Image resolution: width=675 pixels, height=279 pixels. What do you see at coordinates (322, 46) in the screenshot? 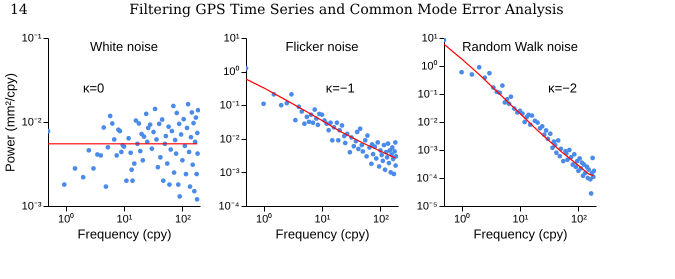
I see `chart-title: Flicker noise` at bounding box center [322, 46].